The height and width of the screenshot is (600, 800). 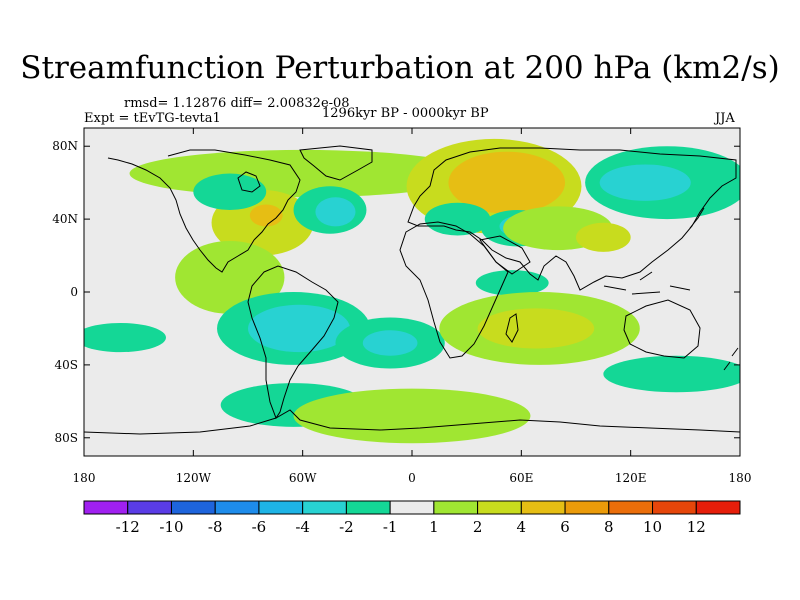 I want to click on coastline-hudson-bay, so click(x=249, y=182).